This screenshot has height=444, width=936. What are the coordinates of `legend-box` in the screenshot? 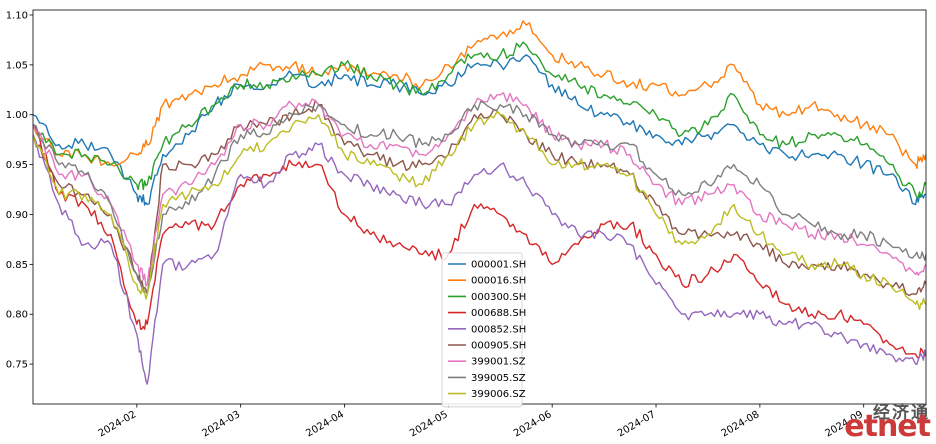 It's located at (482, 330).